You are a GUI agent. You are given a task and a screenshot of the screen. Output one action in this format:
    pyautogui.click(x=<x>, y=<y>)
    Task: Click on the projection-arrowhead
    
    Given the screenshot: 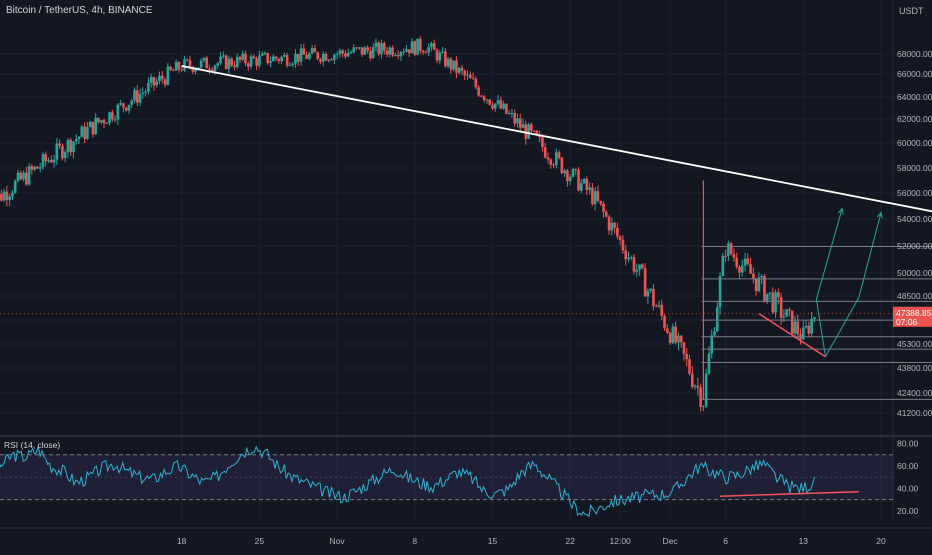 What is the action you would take?
    pyautogui.click(x=879, y=215)
    